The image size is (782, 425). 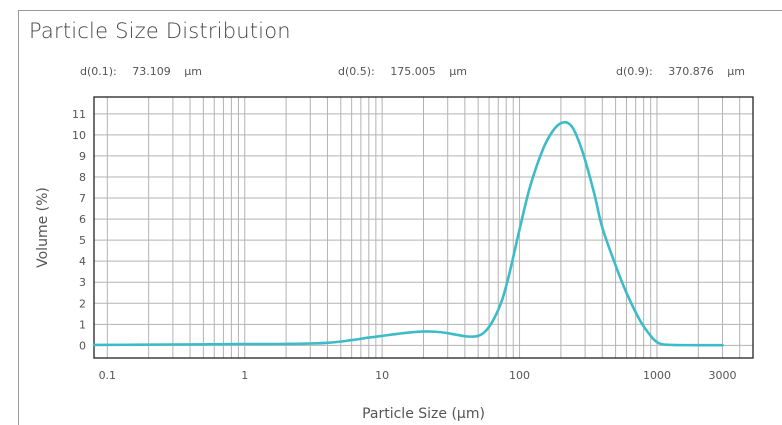 What do you see at coordinates (519, 375) in the screenshot?
I see `x-tick-label: 100` at bounding box center [519, 375].